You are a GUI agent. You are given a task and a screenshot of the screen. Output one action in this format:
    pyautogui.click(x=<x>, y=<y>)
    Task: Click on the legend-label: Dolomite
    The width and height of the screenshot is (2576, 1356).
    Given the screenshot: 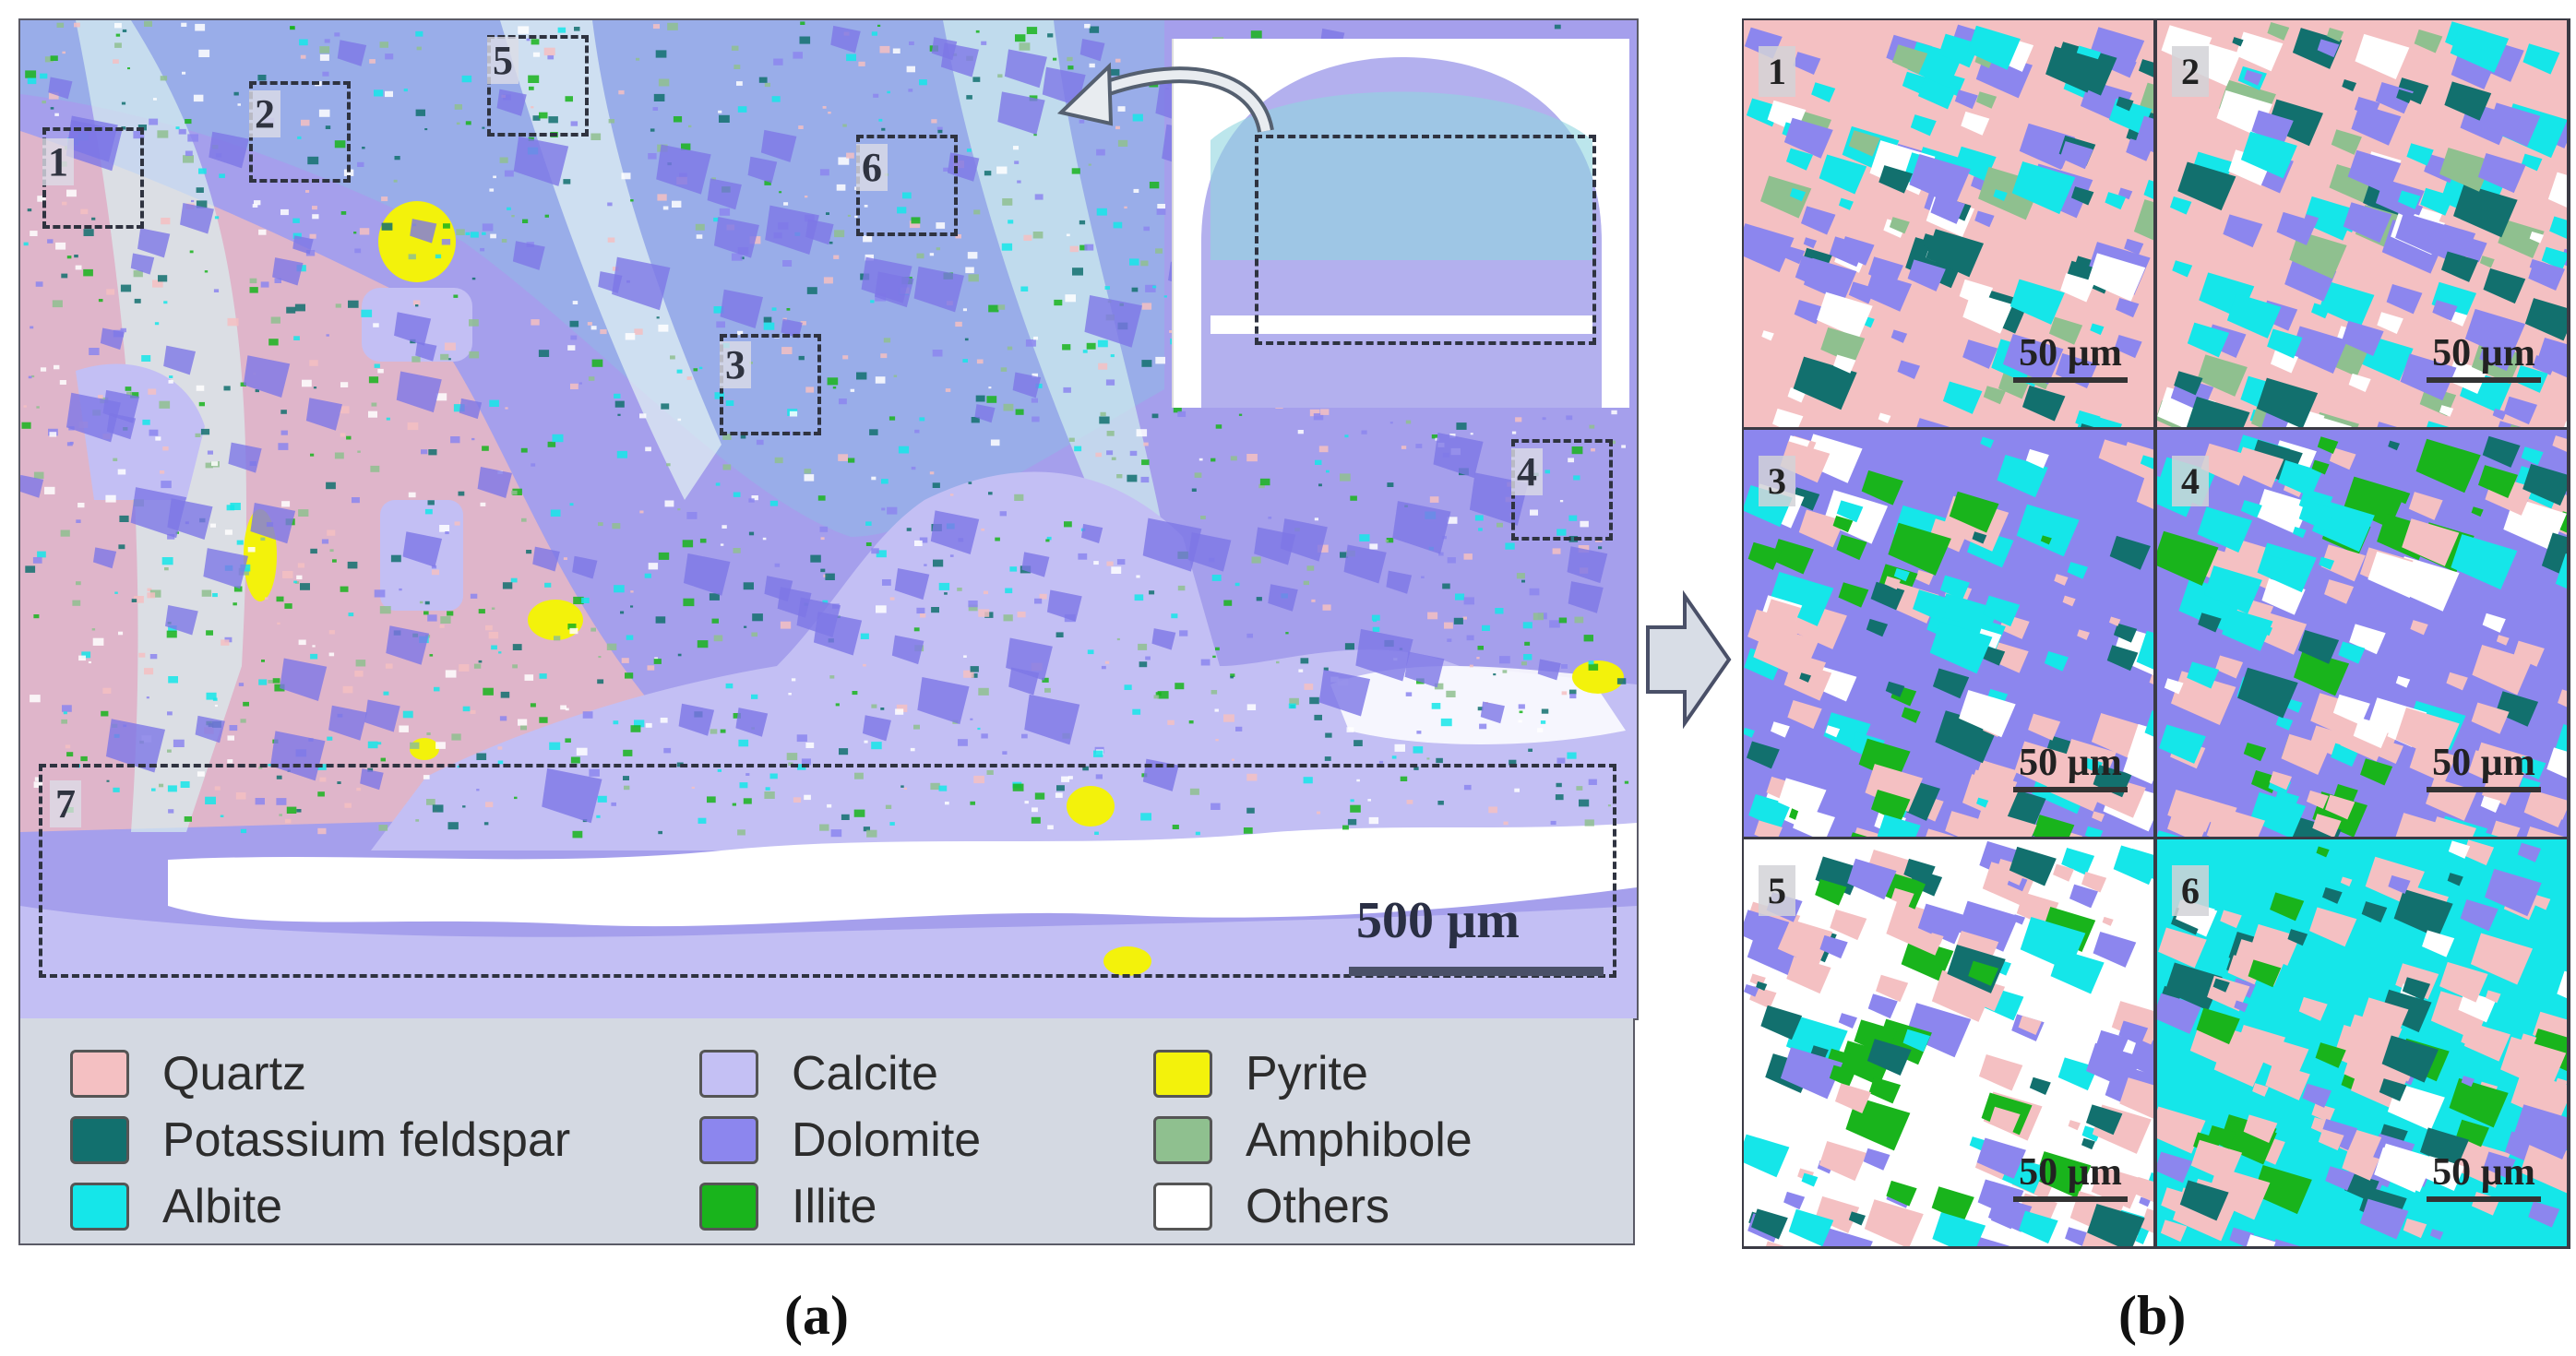 What is the action you would take?
    pyautogui.click(x=887, y=1140)
    